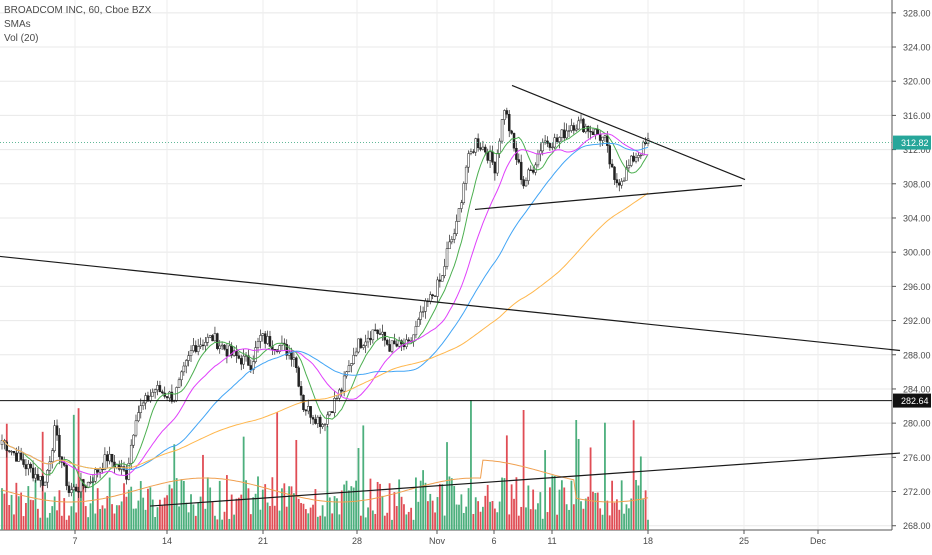  What do you see at coordinates (21, 38) in the screenshot?
I see `volume-indicator-label: Vol (20)` at bounding box center [21, 38].